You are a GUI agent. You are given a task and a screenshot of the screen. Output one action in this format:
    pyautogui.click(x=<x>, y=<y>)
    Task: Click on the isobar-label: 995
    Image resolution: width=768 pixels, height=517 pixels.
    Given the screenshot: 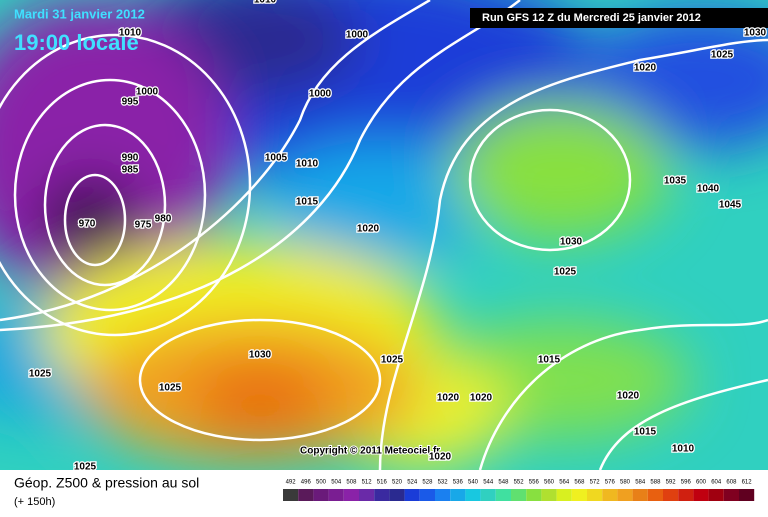 What is the action you would take?
    pyautogui.click(x=130, y=102)
    